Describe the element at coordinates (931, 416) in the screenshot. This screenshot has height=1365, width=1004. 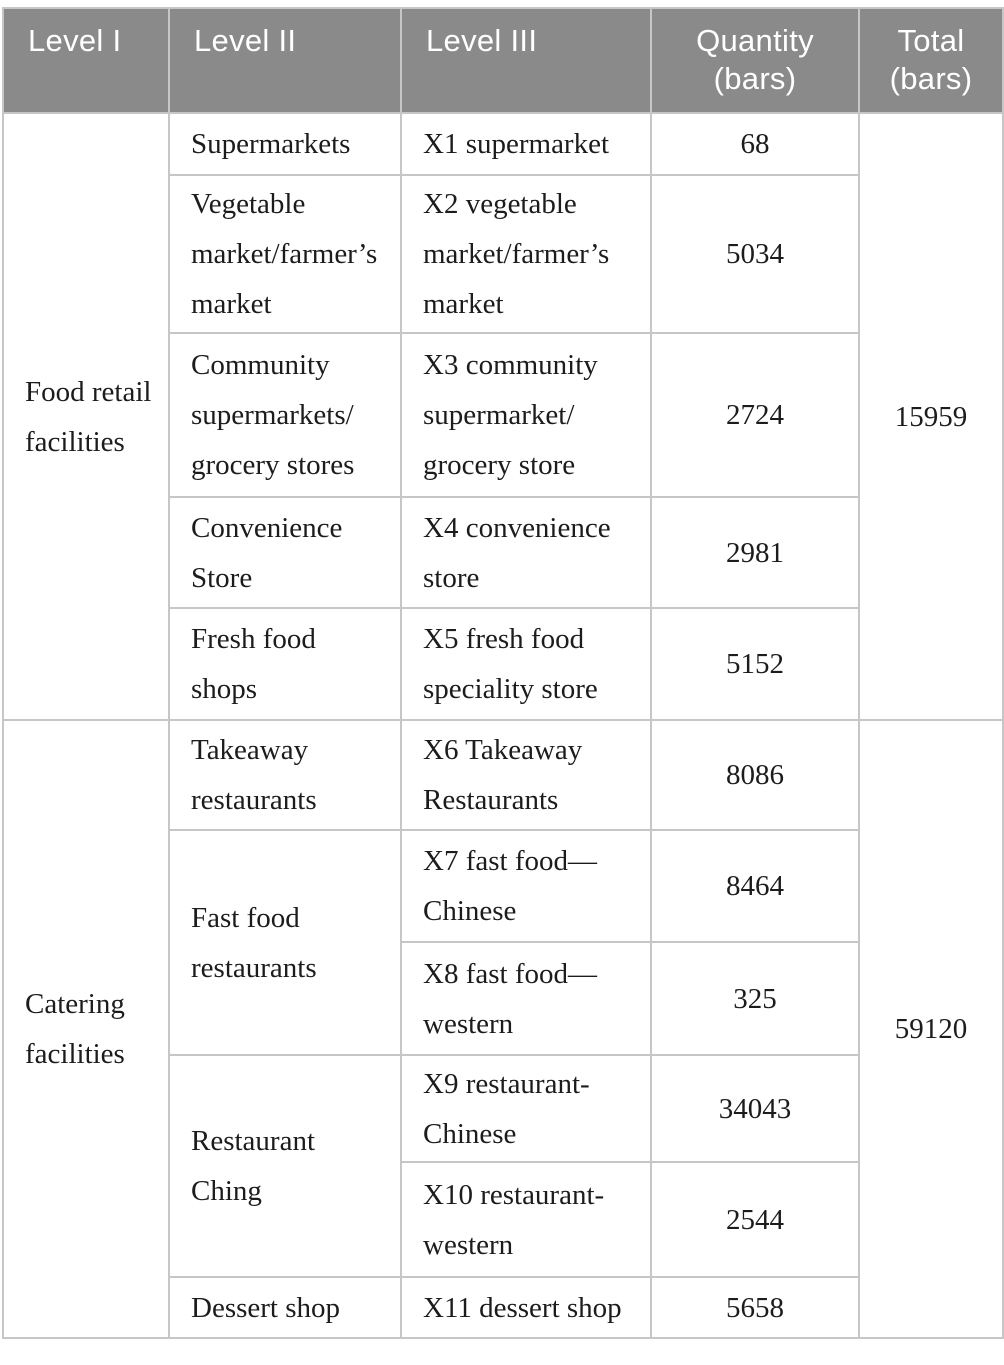
I see `total-food-retail-cell: 15959` at that location.